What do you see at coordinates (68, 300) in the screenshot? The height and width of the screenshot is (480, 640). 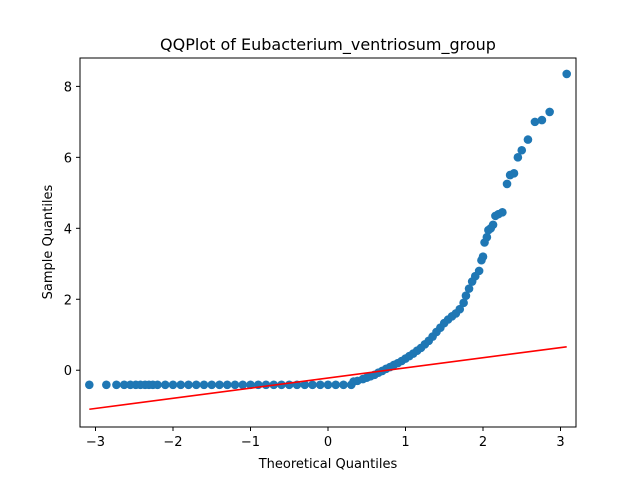 I see `y-tick-label: 2` at bounding box center [68, 300].